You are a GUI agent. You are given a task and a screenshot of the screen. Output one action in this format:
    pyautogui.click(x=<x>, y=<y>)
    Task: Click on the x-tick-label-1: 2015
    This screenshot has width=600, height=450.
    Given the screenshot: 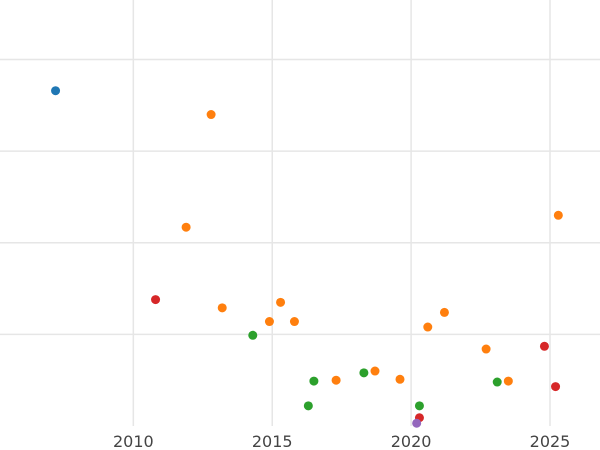 What is the action you would take?
    pyautogui.click(x=272, y=441)
    